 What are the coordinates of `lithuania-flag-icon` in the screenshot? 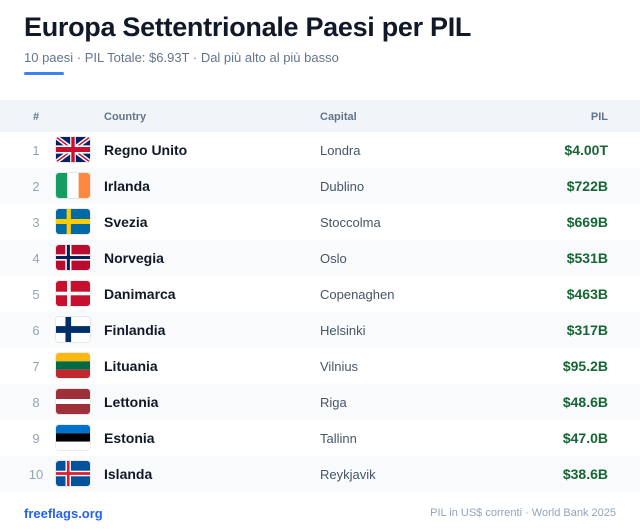 It's located at (73, 365).